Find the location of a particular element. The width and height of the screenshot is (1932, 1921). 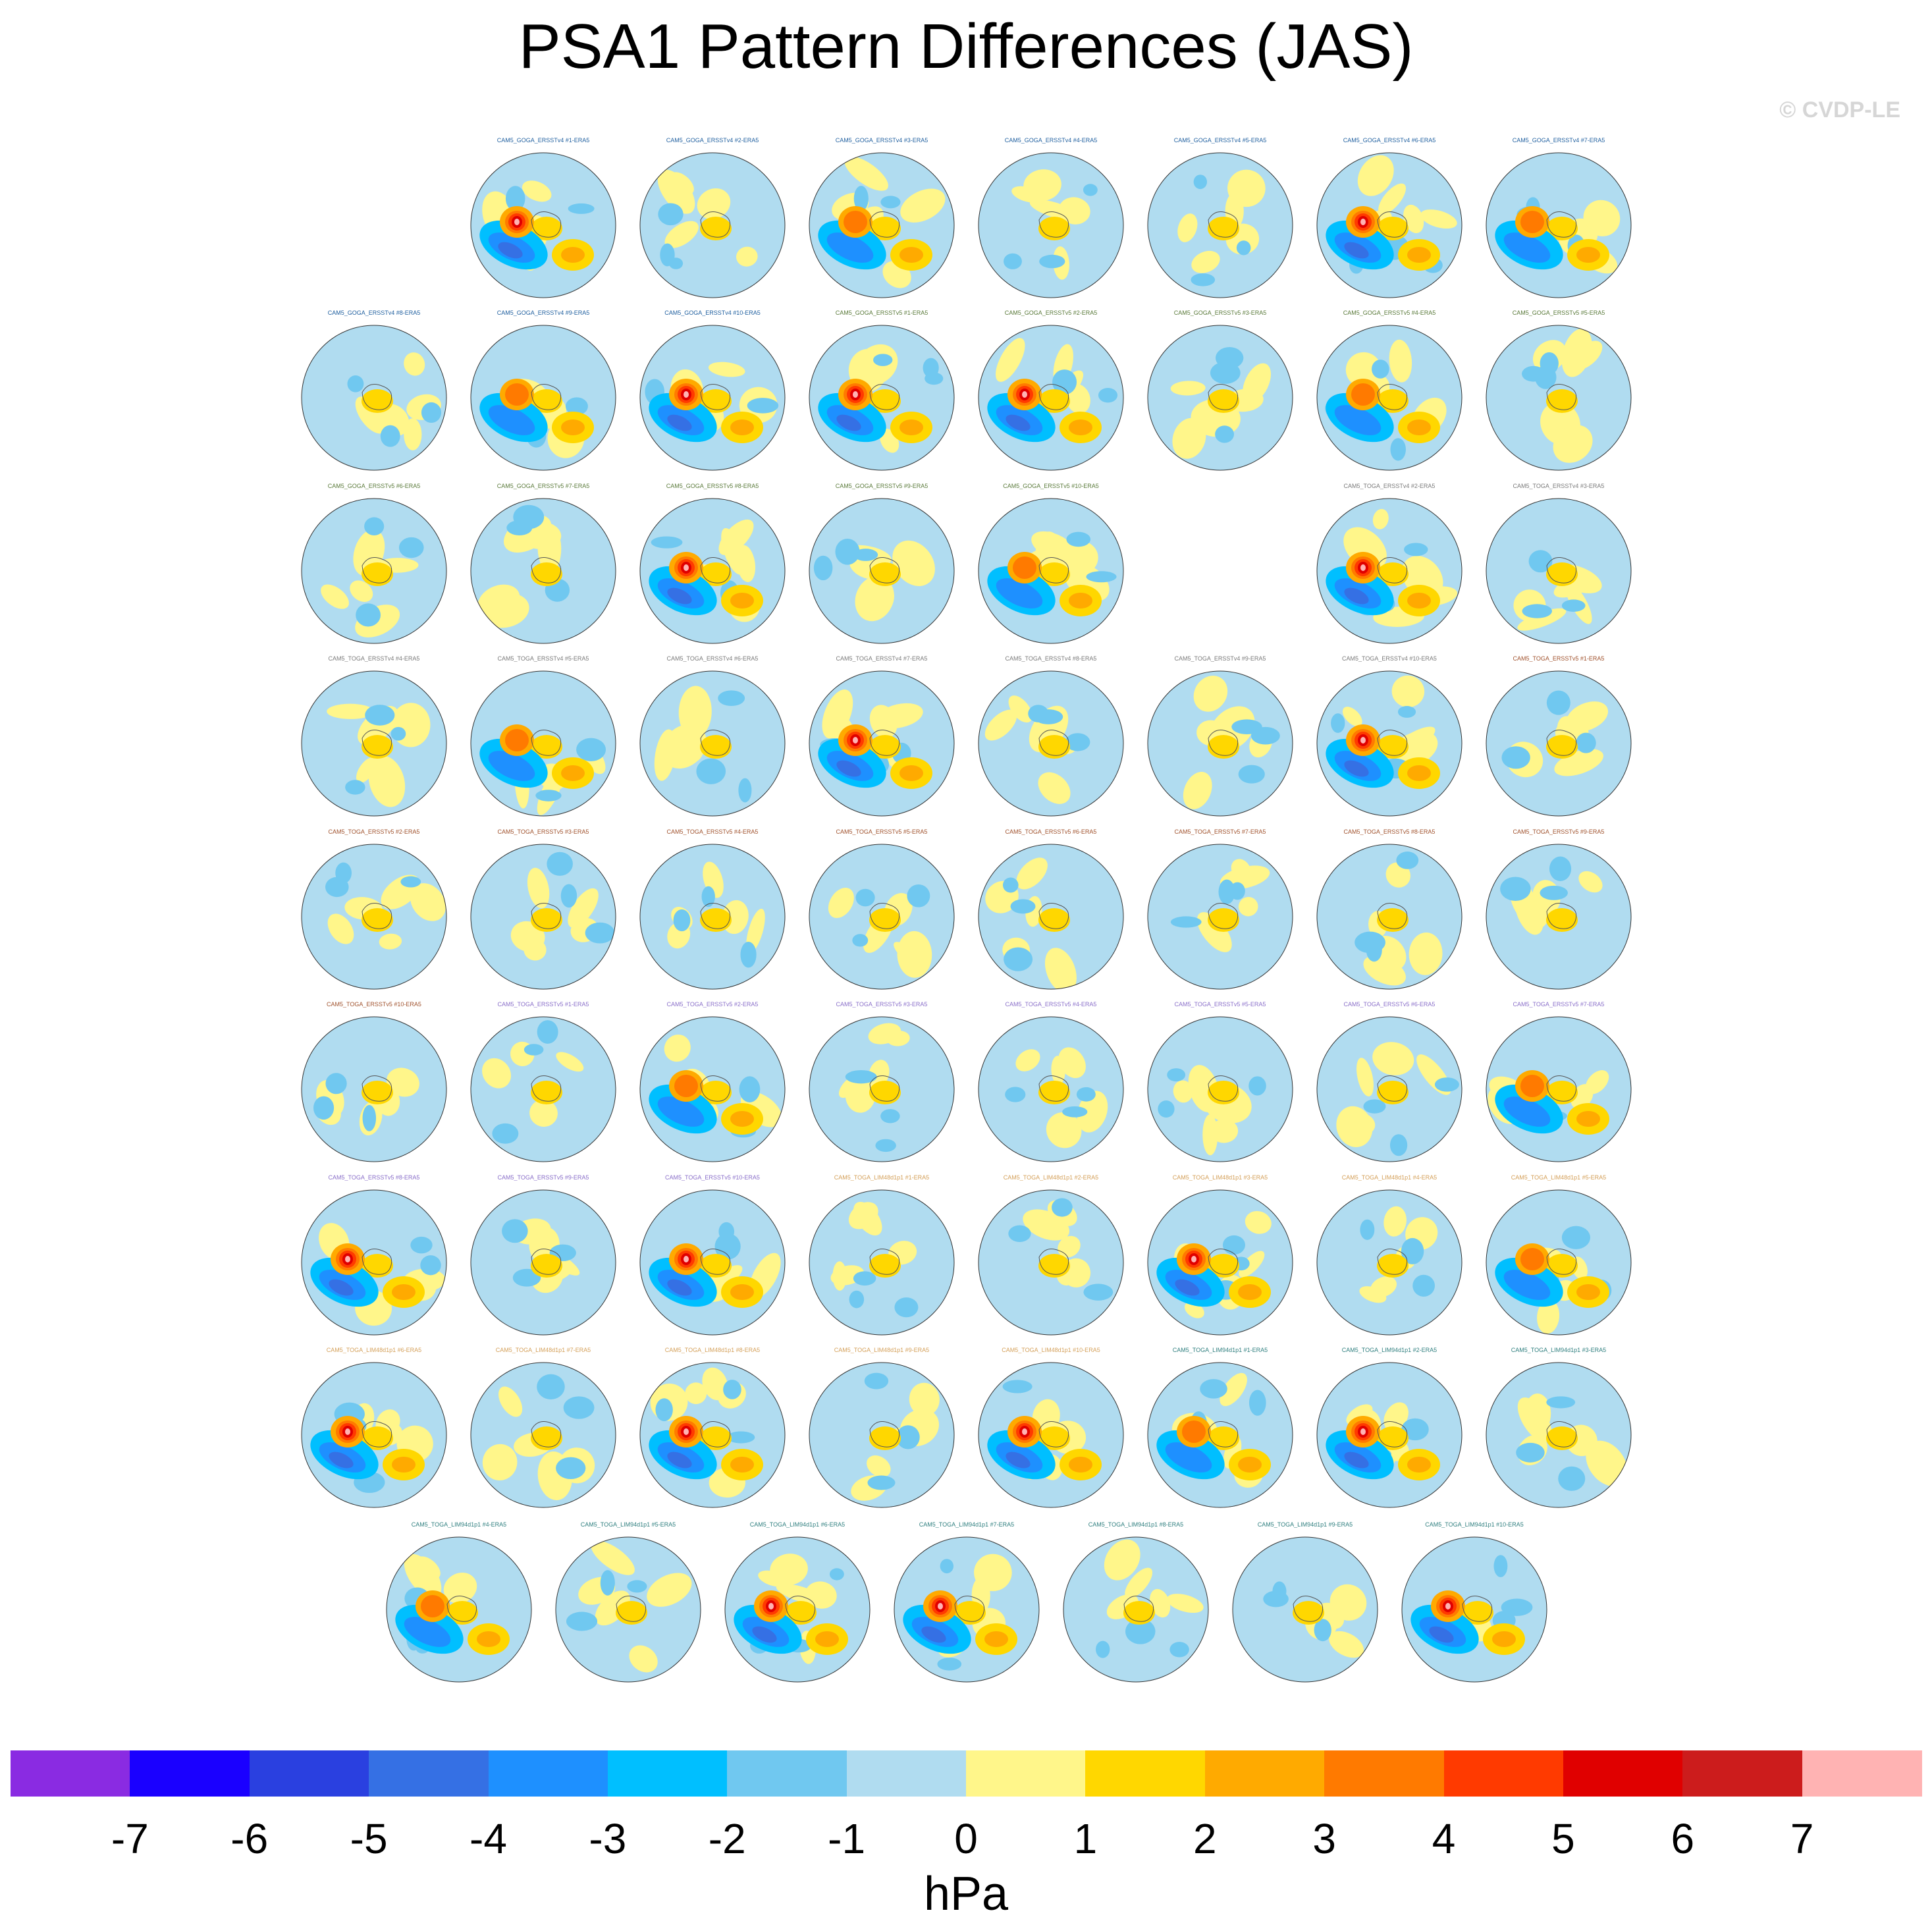

map-panel: CAM5_TOGA_LIM48d1p1 #4-ERA5 is located at coordinates (1389, 1259).